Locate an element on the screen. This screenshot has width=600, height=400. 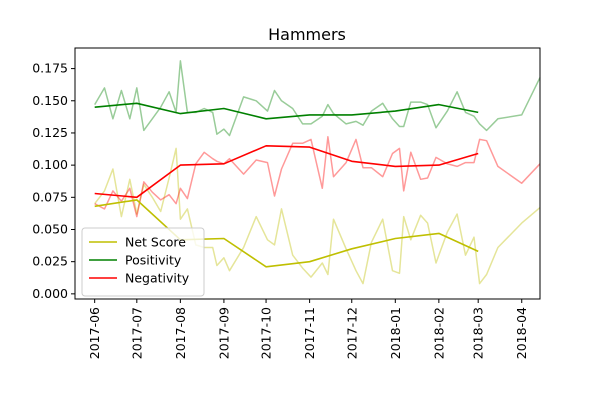
x-tick-label: 2018-04 is located at coordinates (521, 333).